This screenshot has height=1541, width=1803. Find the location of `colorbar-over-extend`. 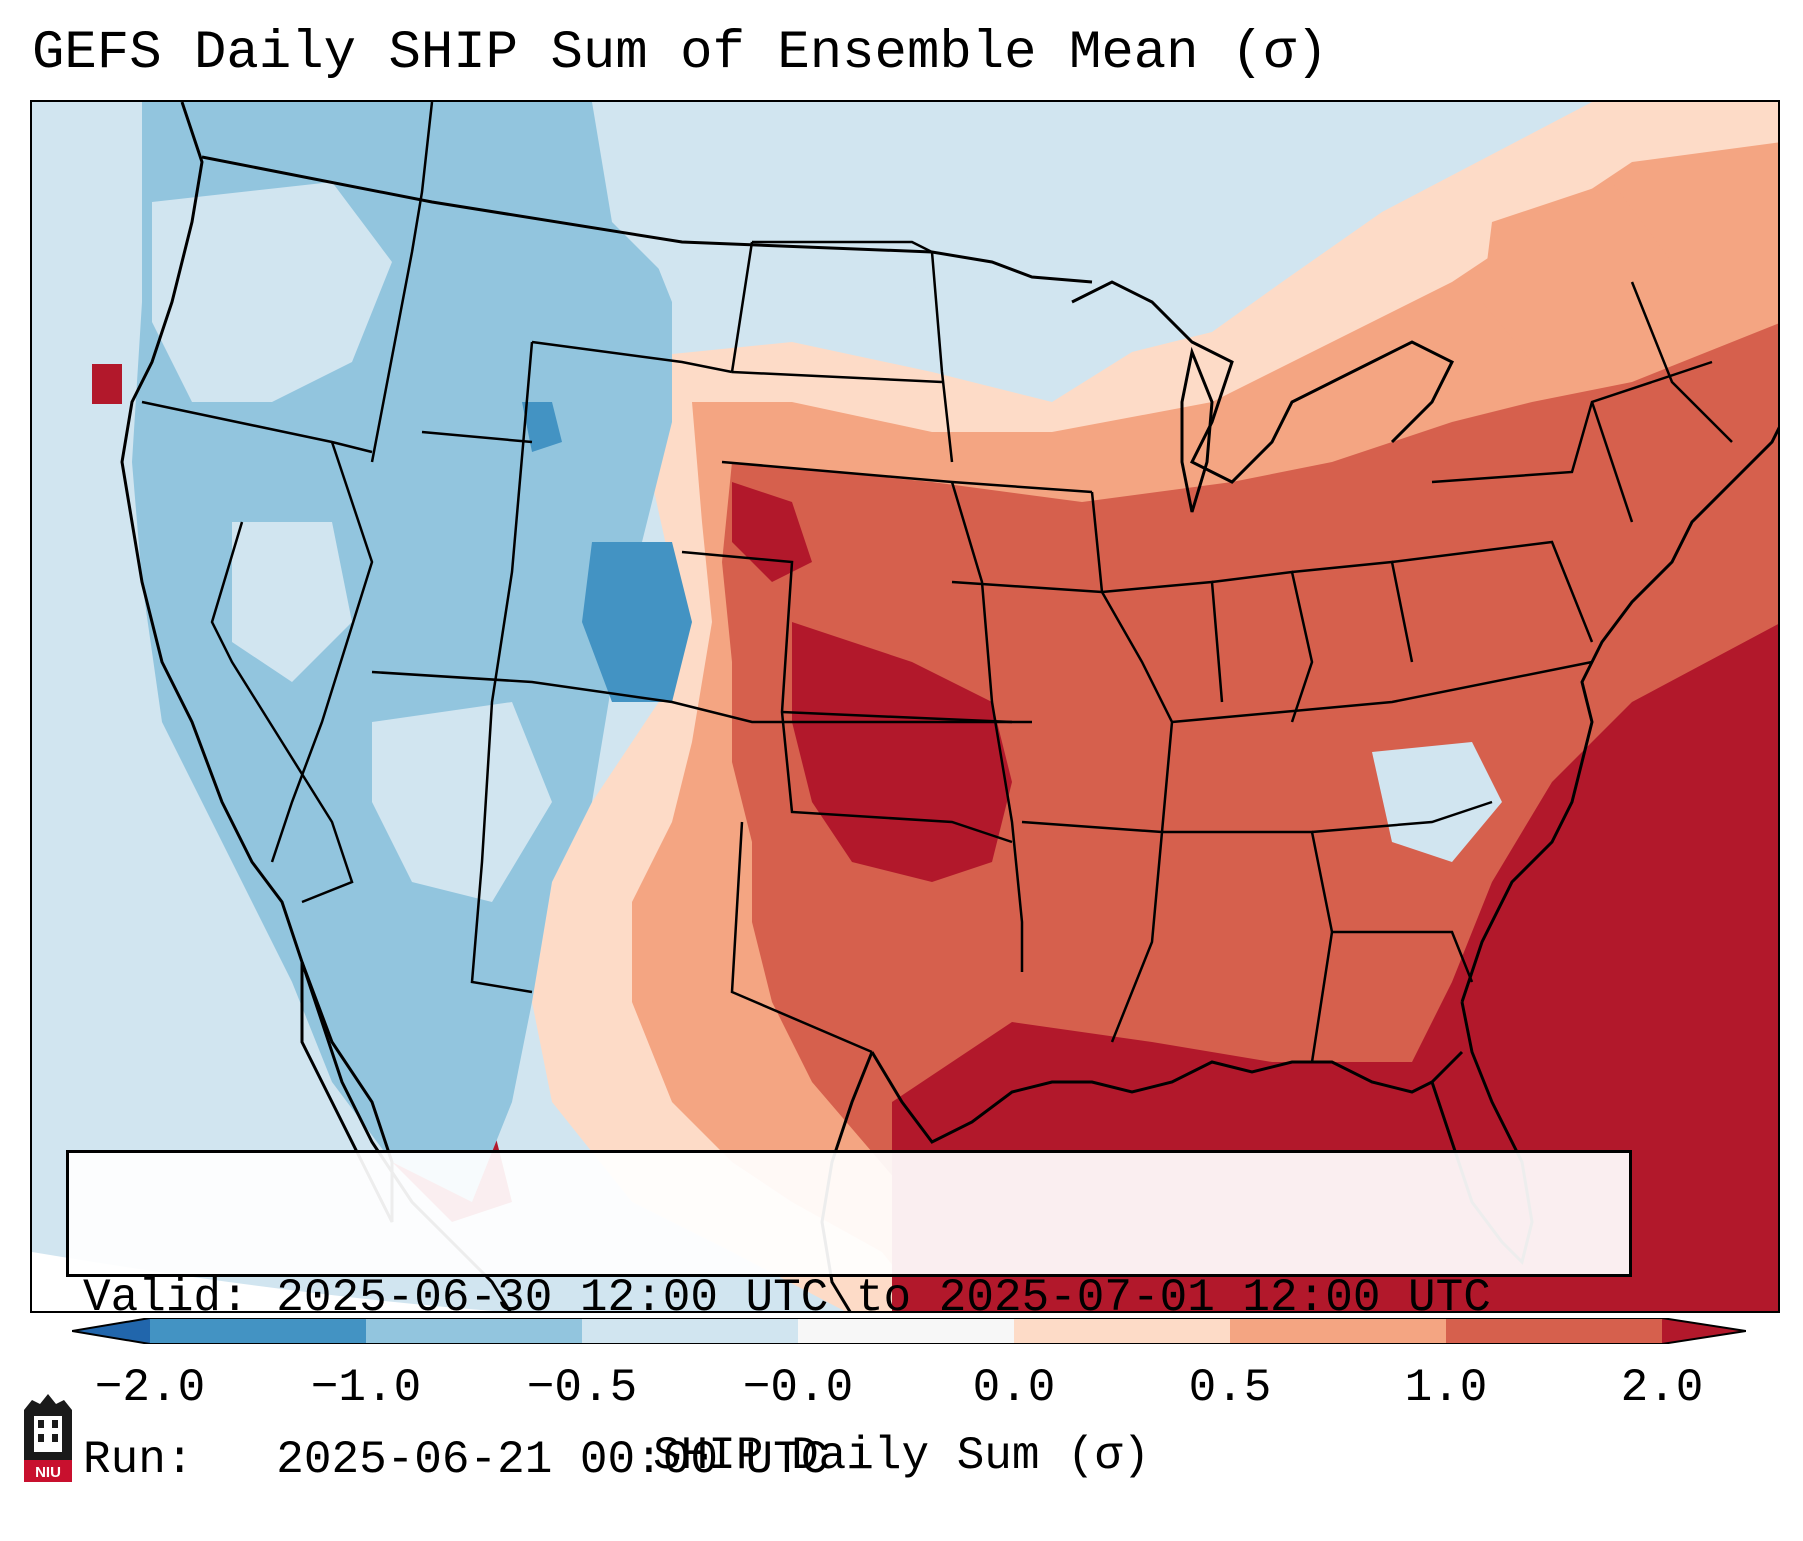

colorbar-over-extend is located at coordinates (1704, 1331).